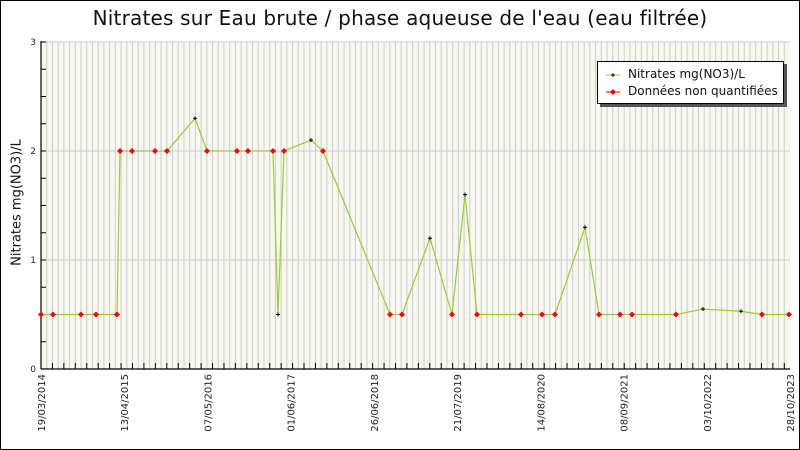 Image resolution: width=800 pixels, height=450 pixels. What do you see at coordinates (33, 43) in the screenshot?
I see `y-tick-label: 3` at bounding box center [33, 43].